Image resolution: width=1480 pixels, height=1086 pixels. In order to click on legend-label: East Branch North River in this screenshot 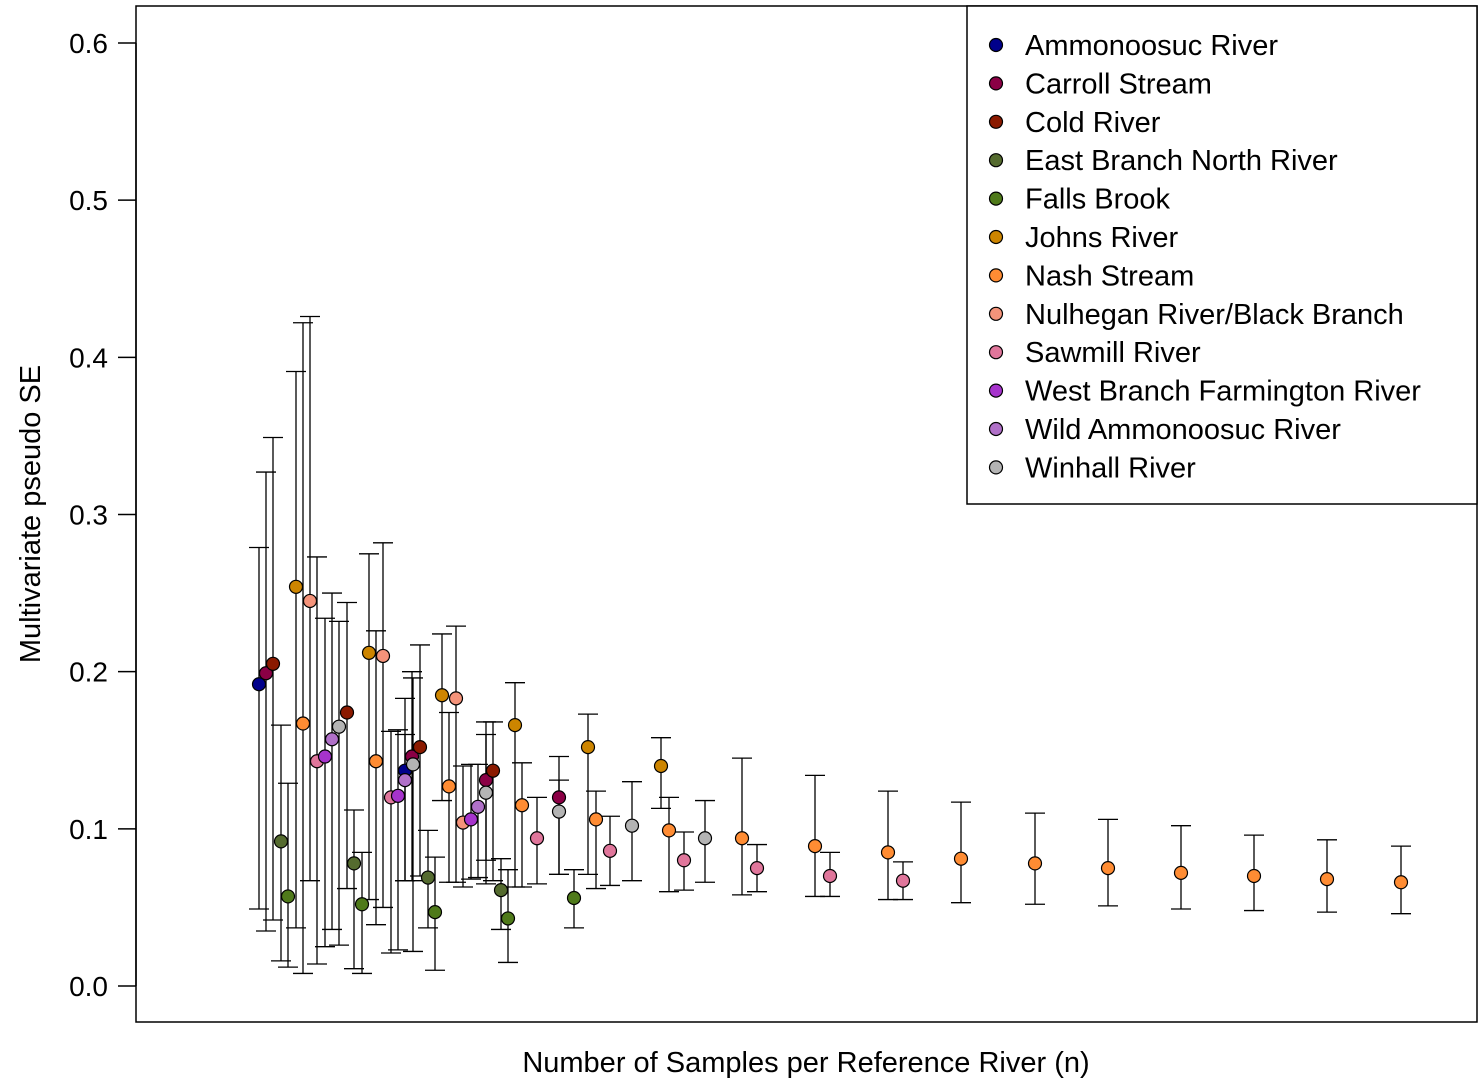, I will do `click(1181, 161)`.